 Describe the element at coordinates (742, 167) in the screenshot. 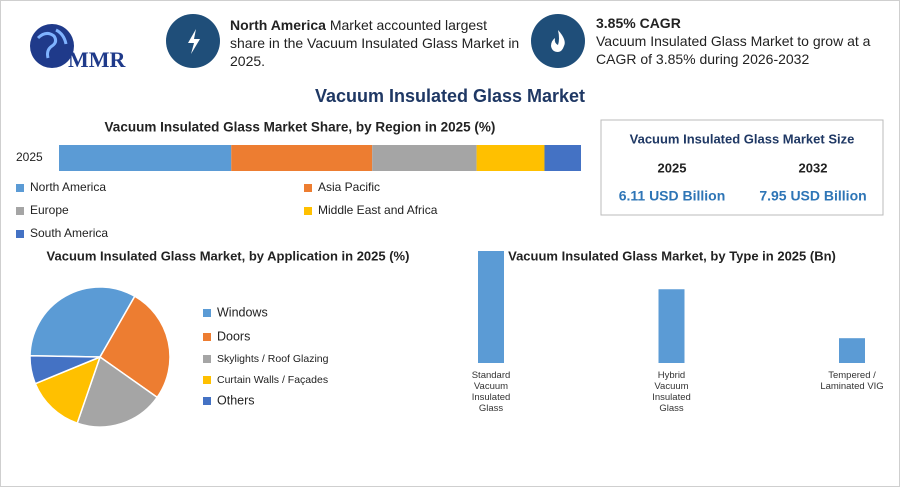

I see `size-box` at that location.